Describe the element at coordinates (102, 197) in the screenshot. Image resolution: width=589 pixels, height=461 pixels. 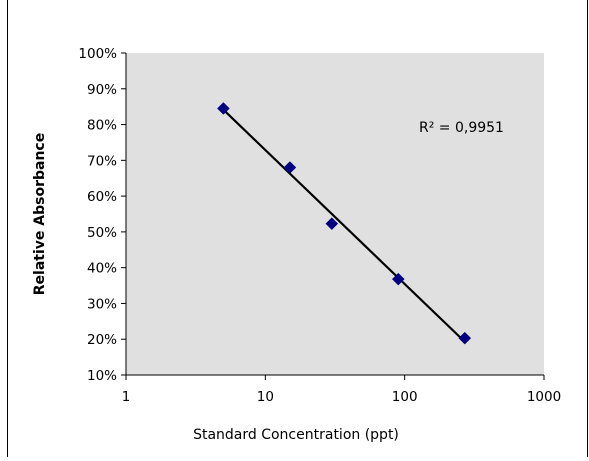
I see `y-tick-label: 60%` at that location.